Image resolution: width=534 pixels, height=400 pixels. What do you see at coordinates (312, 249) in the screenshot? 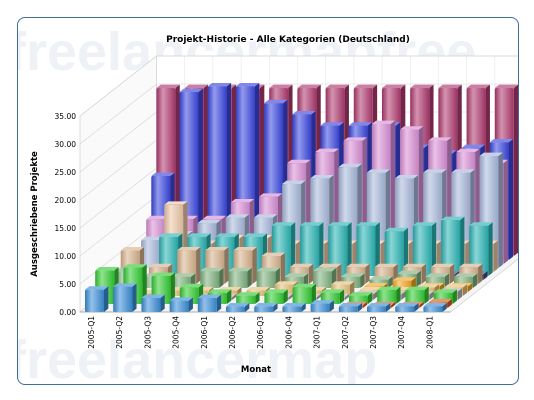
I see `bar-9-2006-Q3` at bounding box center [312, 249].